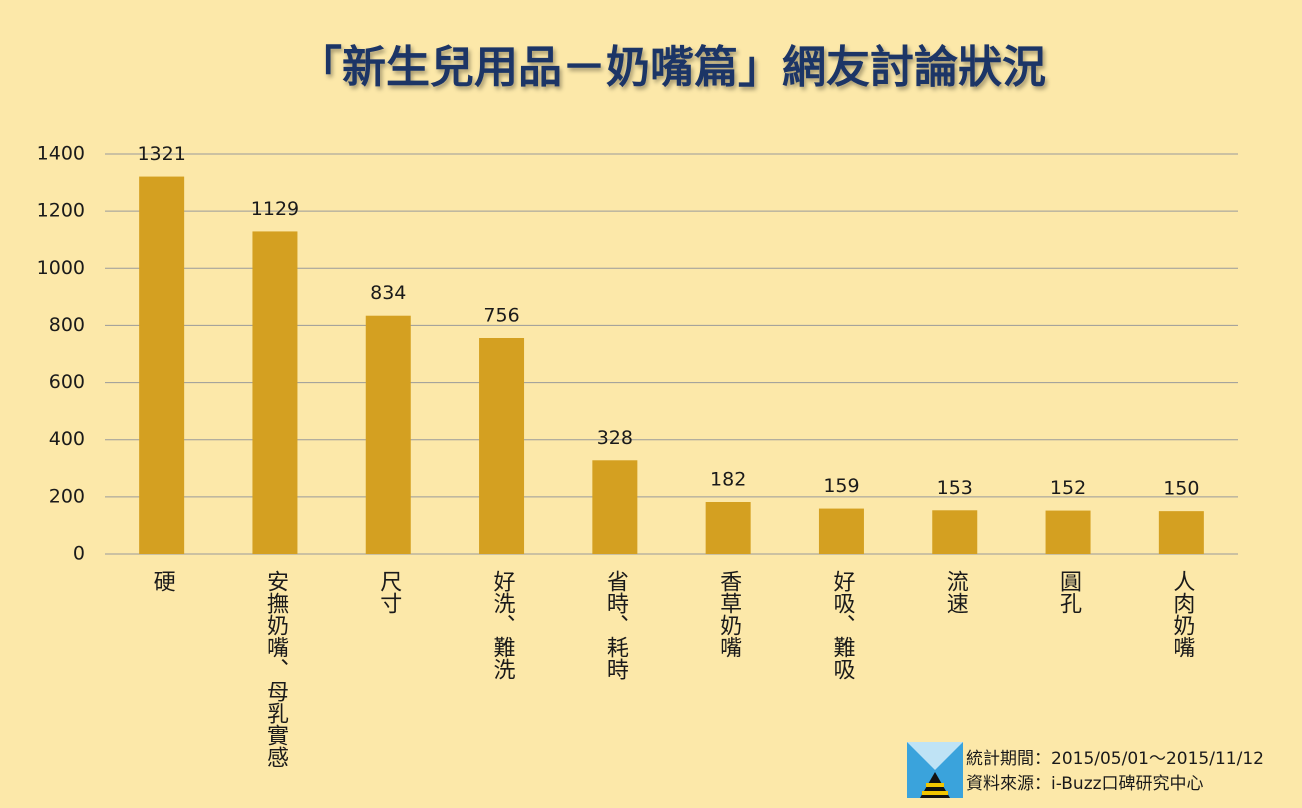 This screenshot has width=1302, height=808. Describe the element at coordinates (728, 480) in the screenshot. I see `value-label: 182` at that location.